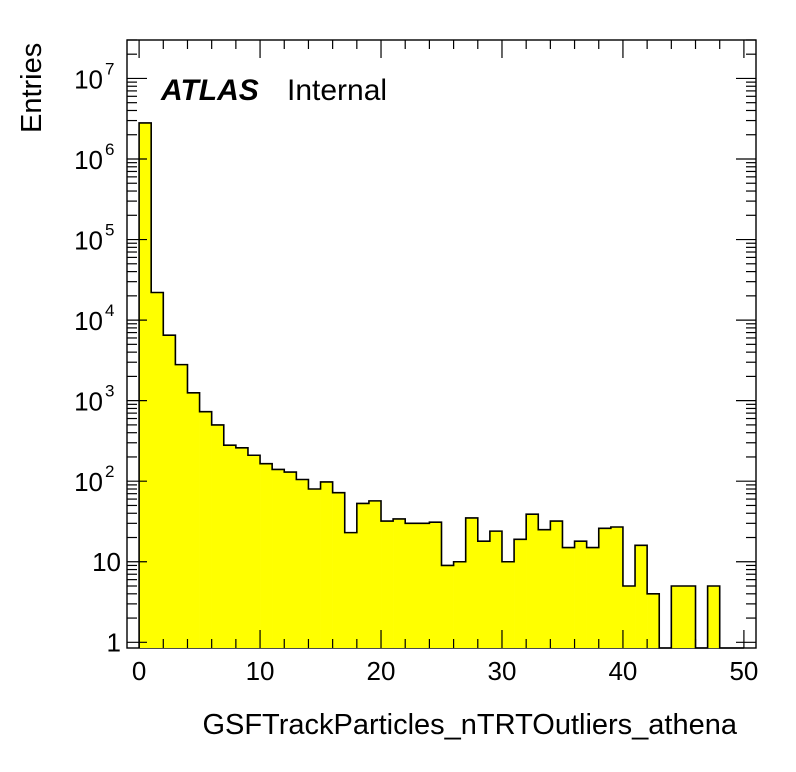  Describe the element at coordinates (109, 149) in the screenshot. I see `y-tick-exponent: 6` at that location.